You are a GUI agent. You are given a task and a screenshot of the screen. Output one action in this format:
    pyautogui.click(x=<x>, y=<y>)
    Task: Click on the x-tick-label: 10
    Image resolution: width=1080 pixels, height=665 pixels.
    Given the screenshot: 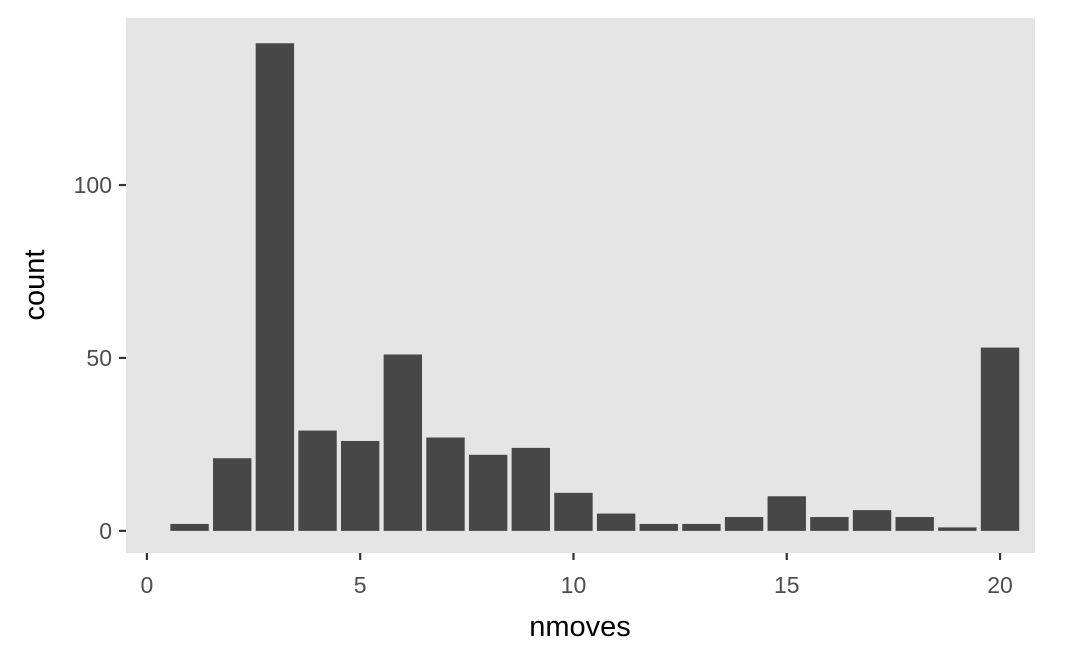 What is the action you would take?
    pyautogui.click(x=574, y=585)
    